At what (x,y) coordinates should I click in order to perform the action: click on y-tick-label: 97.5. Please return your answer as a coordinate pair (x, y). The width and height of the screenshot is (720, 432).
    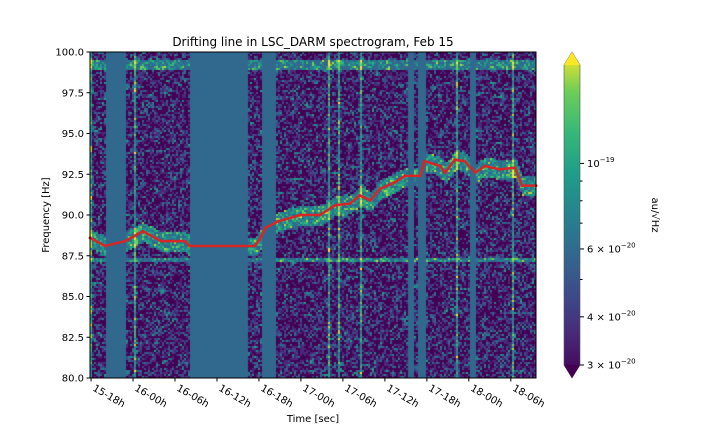
    Looking at the image, I should click on (73, 93).